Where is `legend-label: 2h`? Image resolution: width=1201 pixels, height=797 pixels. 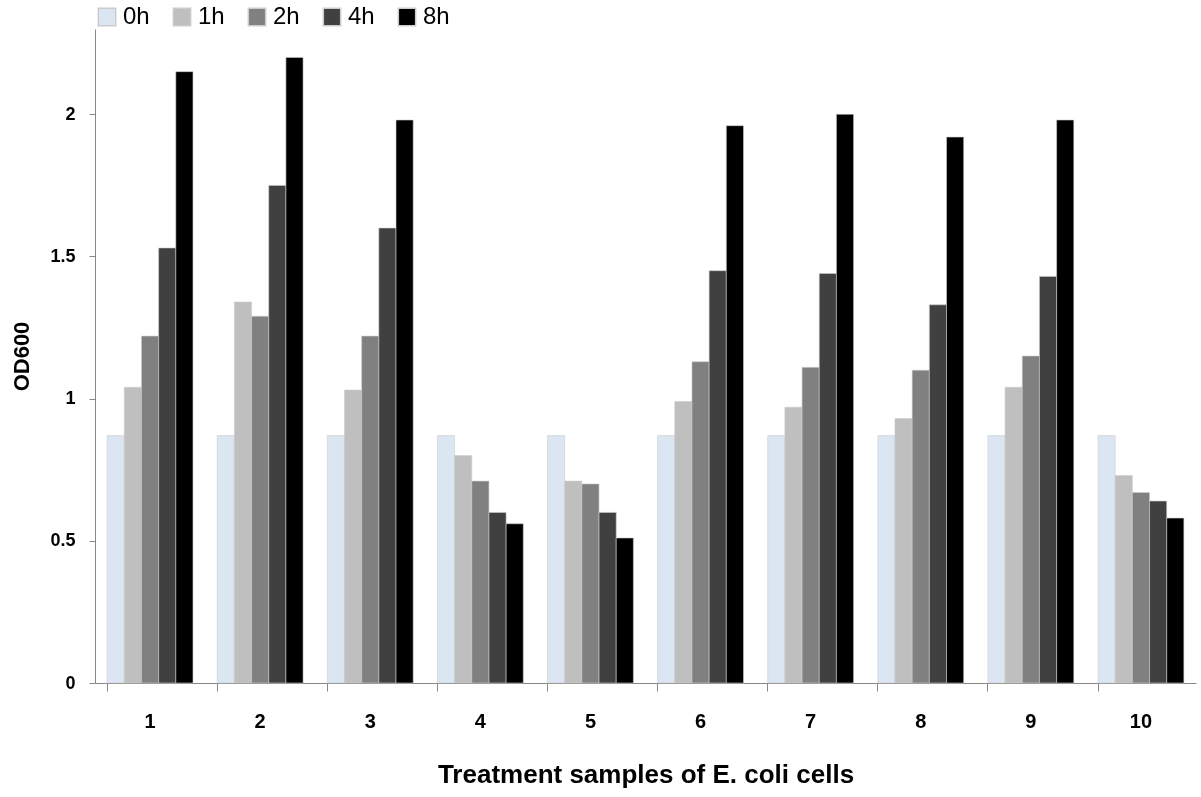 legend-label: 2h is located at coordinates (286, 15).